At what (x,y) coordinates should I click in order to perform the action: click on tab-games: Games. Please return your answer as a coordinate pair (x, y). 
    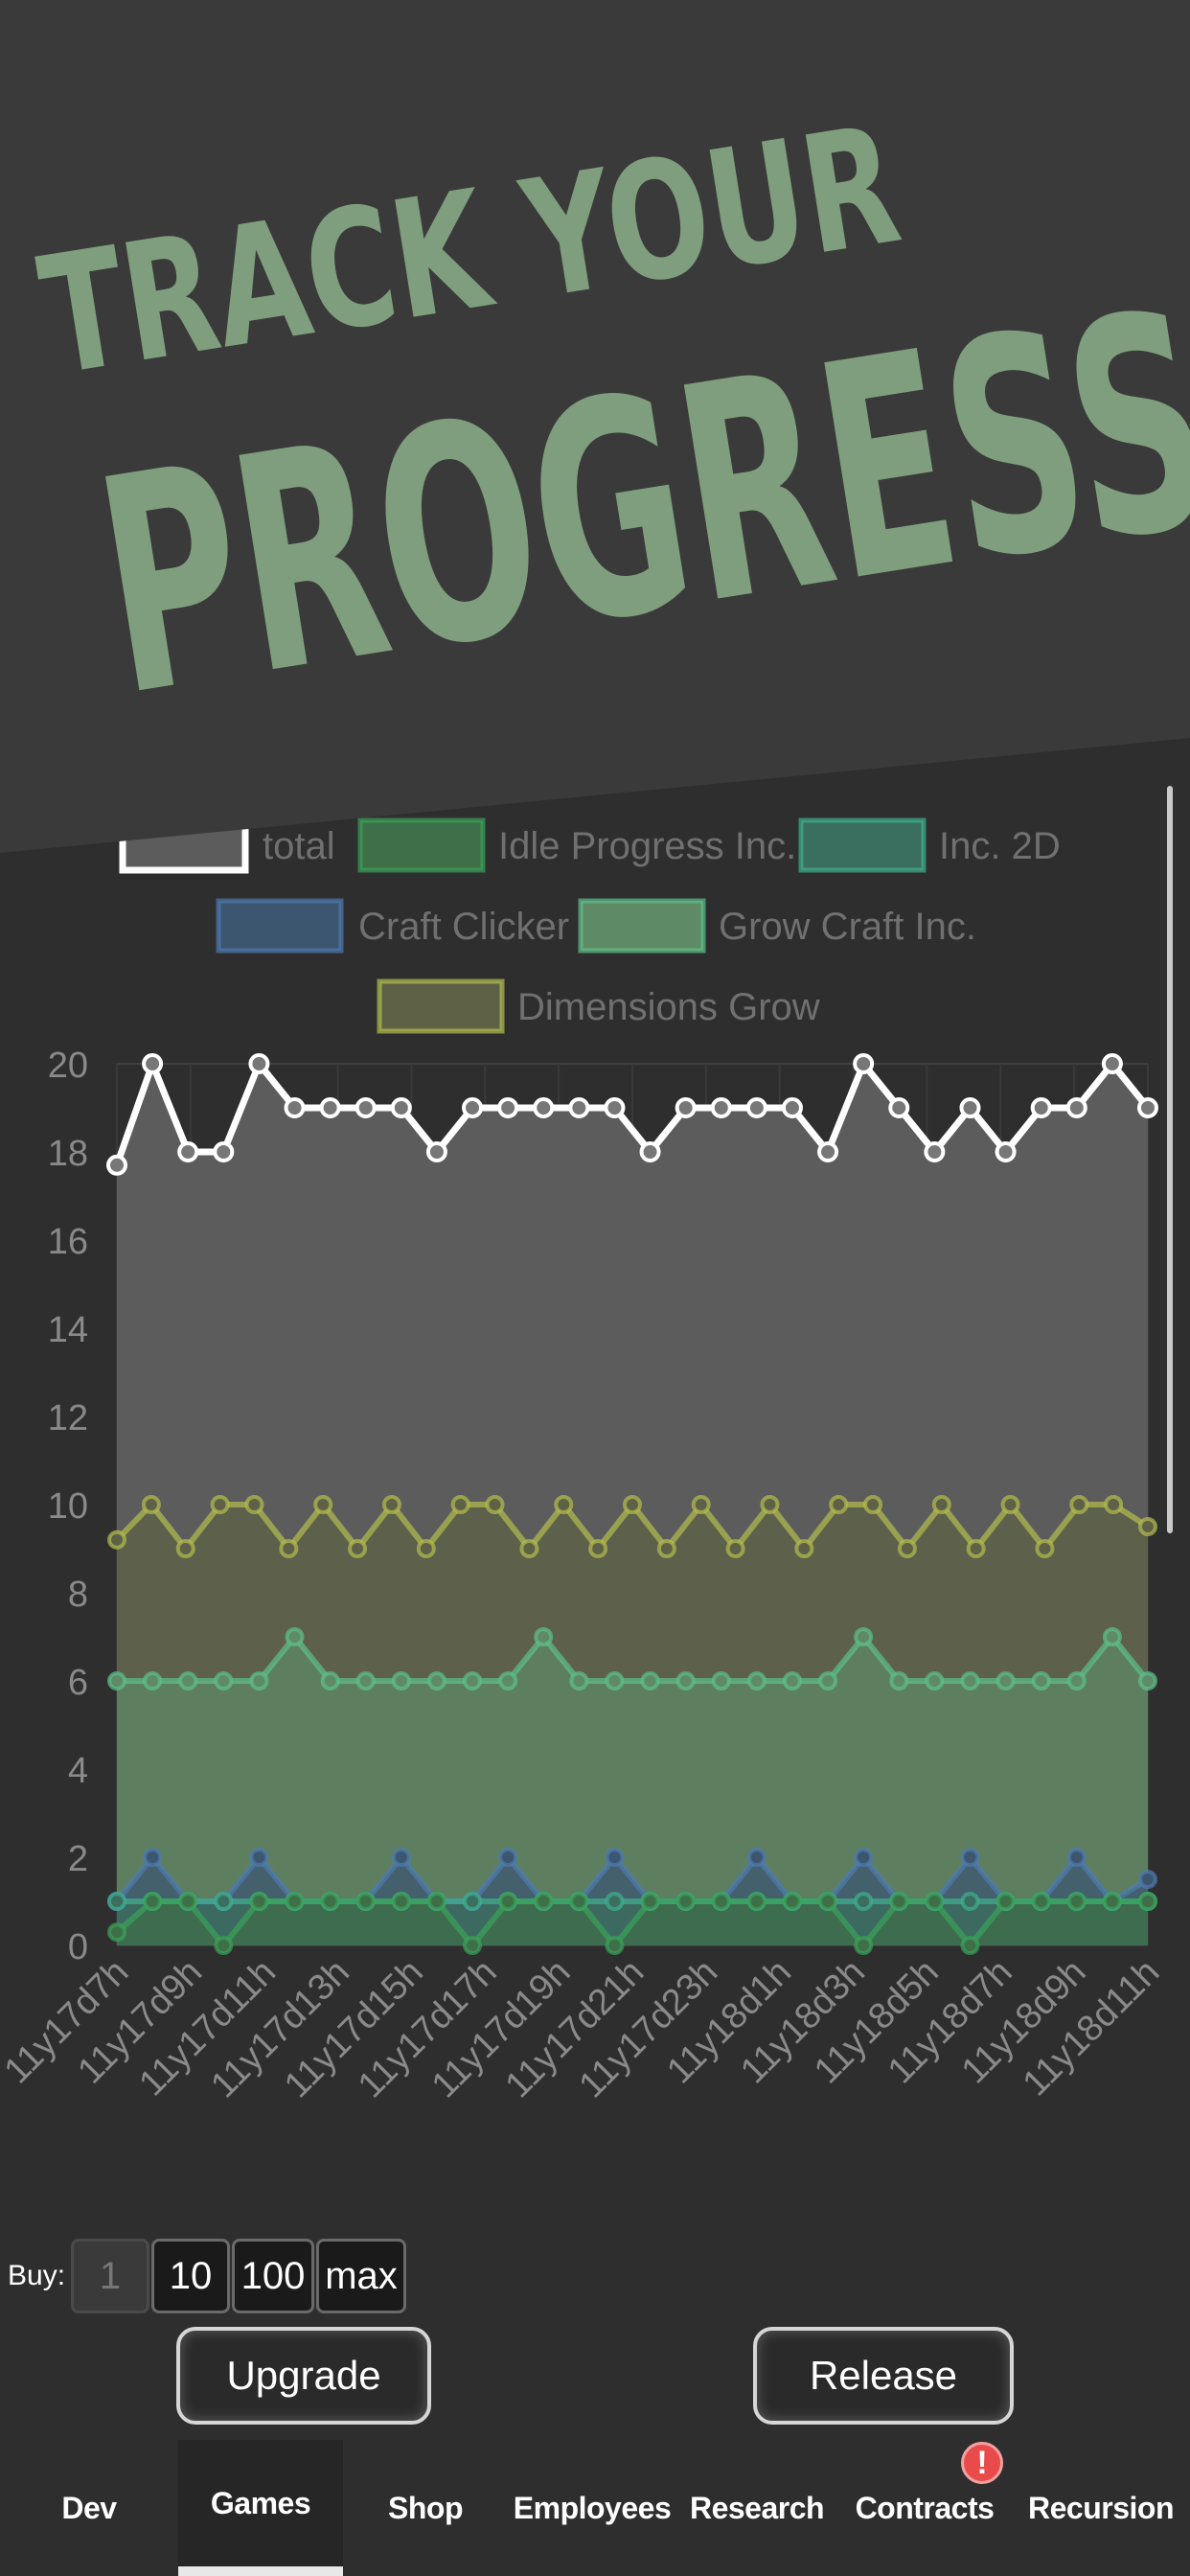
    Looking at the image, I should click on (261, 2508).